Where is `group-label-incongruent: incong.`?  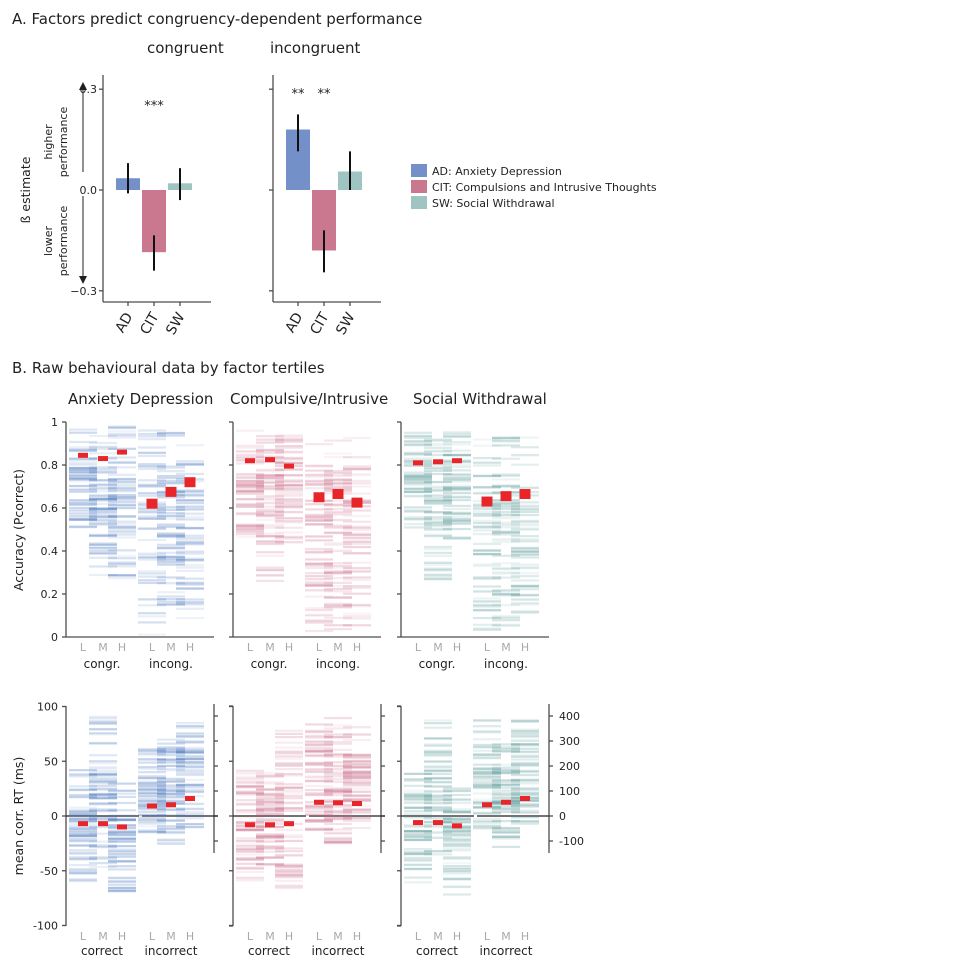
group-label-incongruent: incong. is located at coordinates (338, 664).